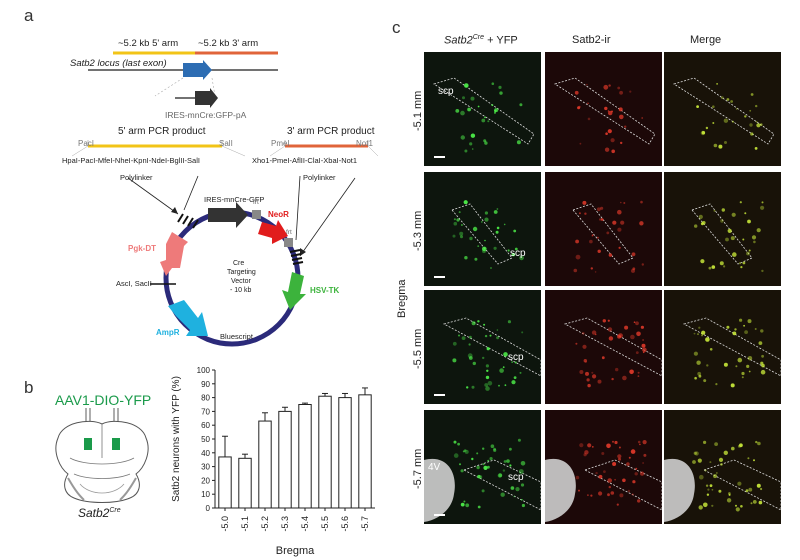 The width and height of the screenshot is (800, 560). What do you see at coordinates (226, 143) in the screenshot?
I see `site-sali: SalI` at bounding box center [226, 143].